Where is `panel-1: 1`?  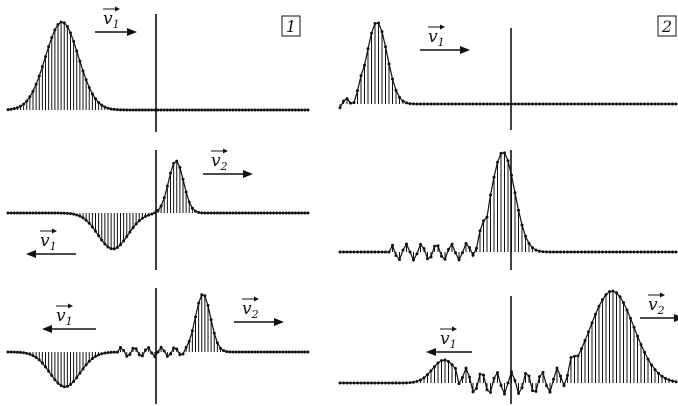
panel-1: 1 is located at coordinates (291, 26).